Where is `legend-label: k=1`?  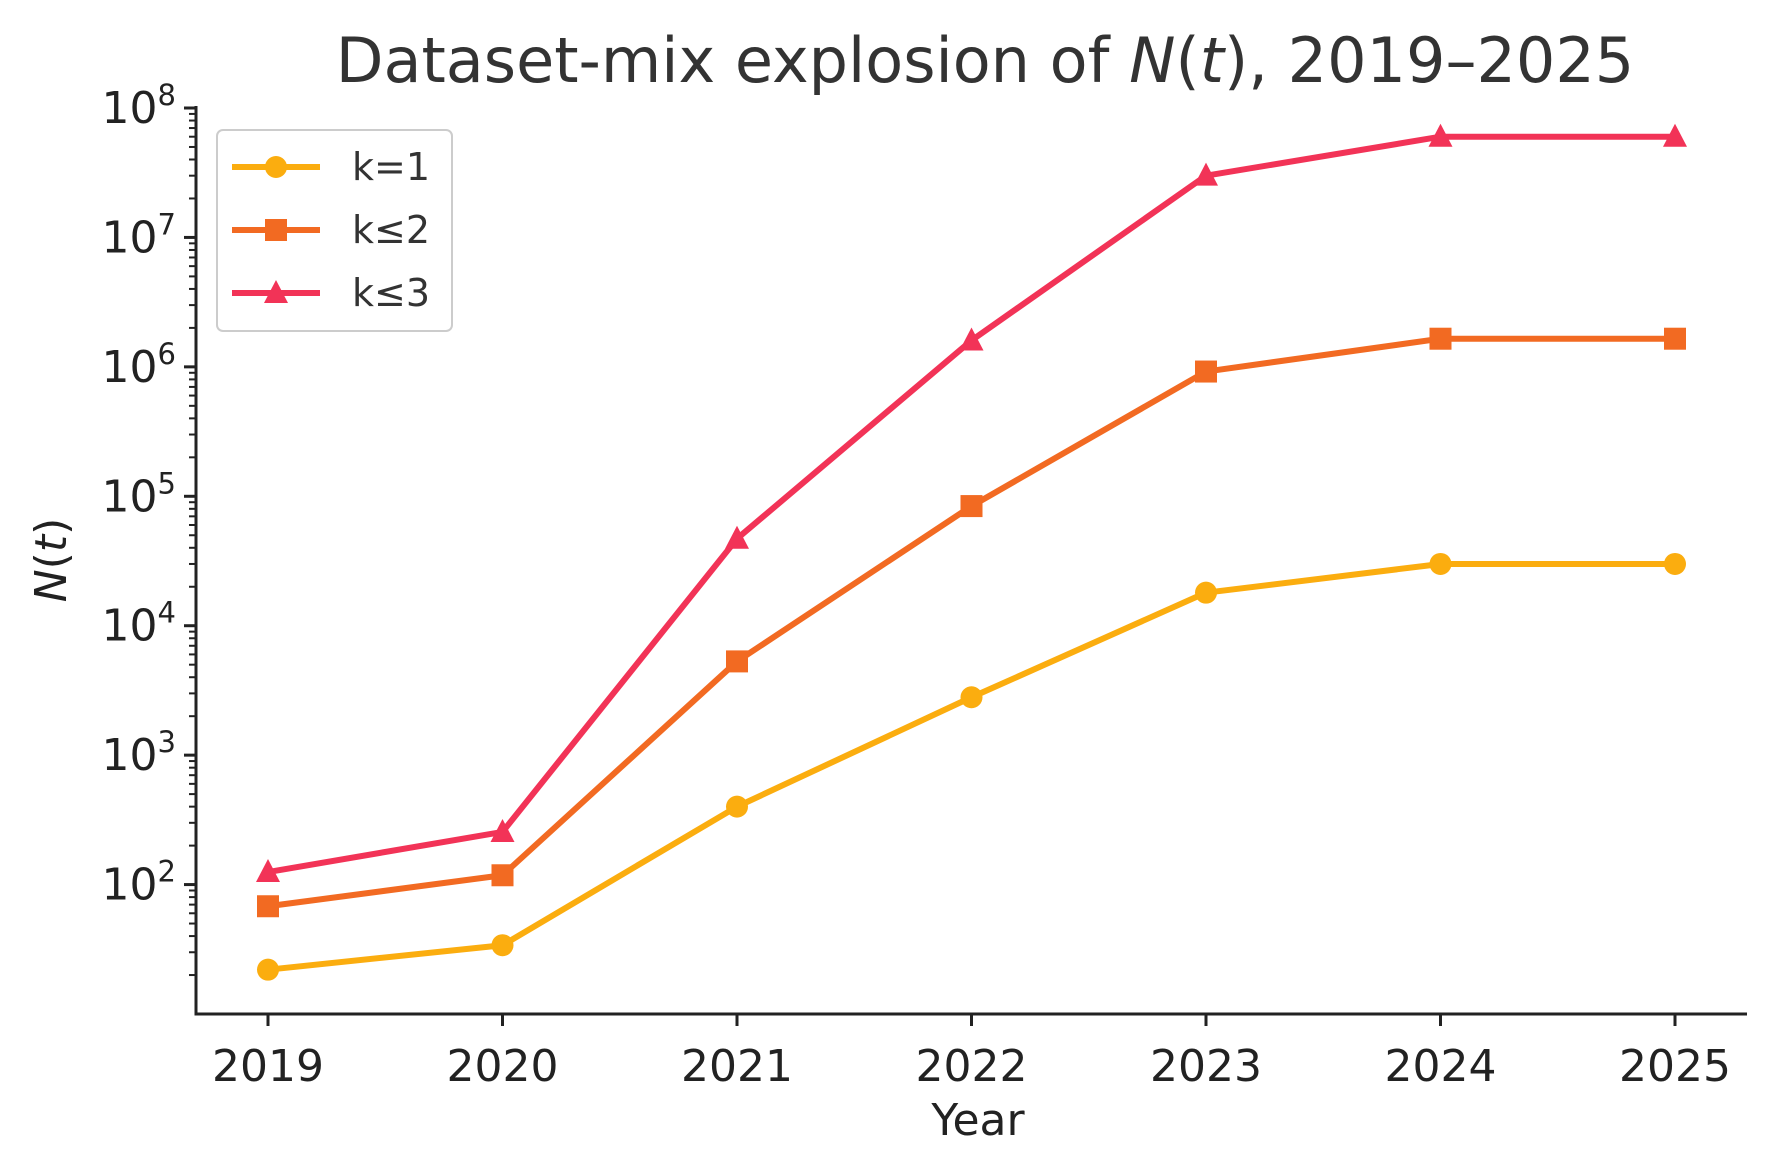
legend-label: k=1 is located at coordinates (391, 167).